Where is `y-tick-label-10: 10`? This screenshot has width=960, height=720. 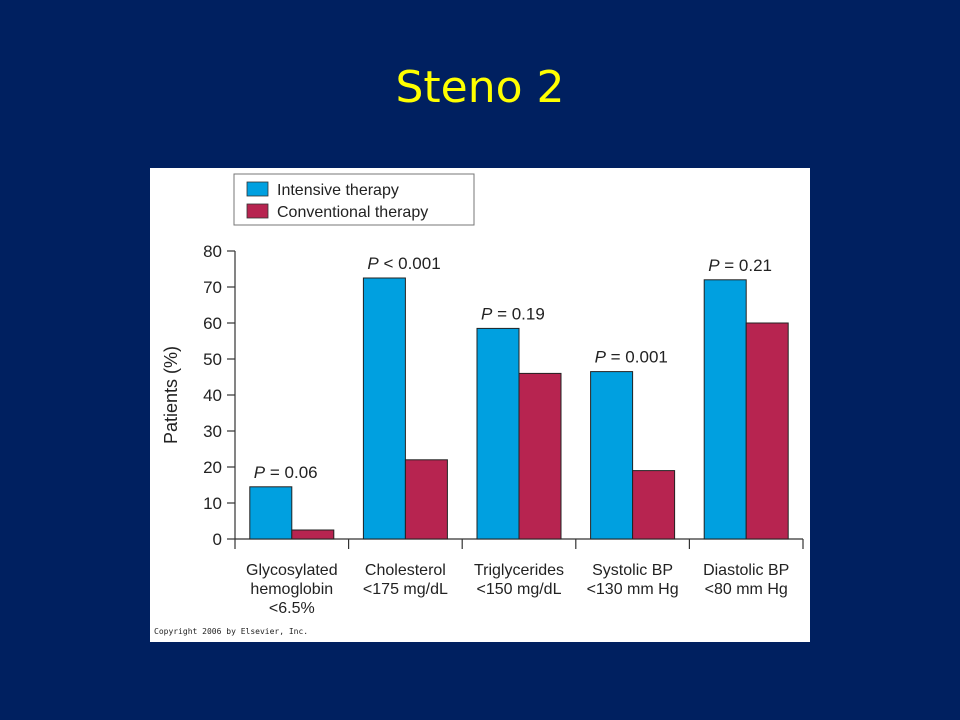
y-tick-label-10: 10 is located at coordinates (212, 503).